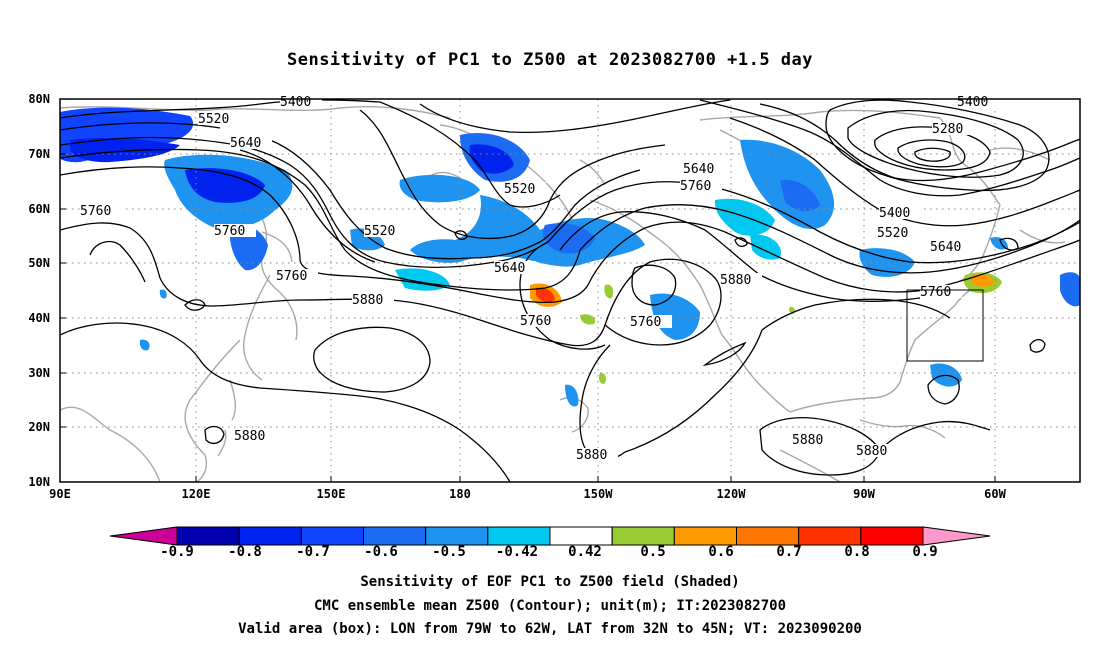  What do you see at coordinates (367, 300) in the screenshot?
I see `contour-label-5880-pacific: 5880` at bounding box center [367, 300].